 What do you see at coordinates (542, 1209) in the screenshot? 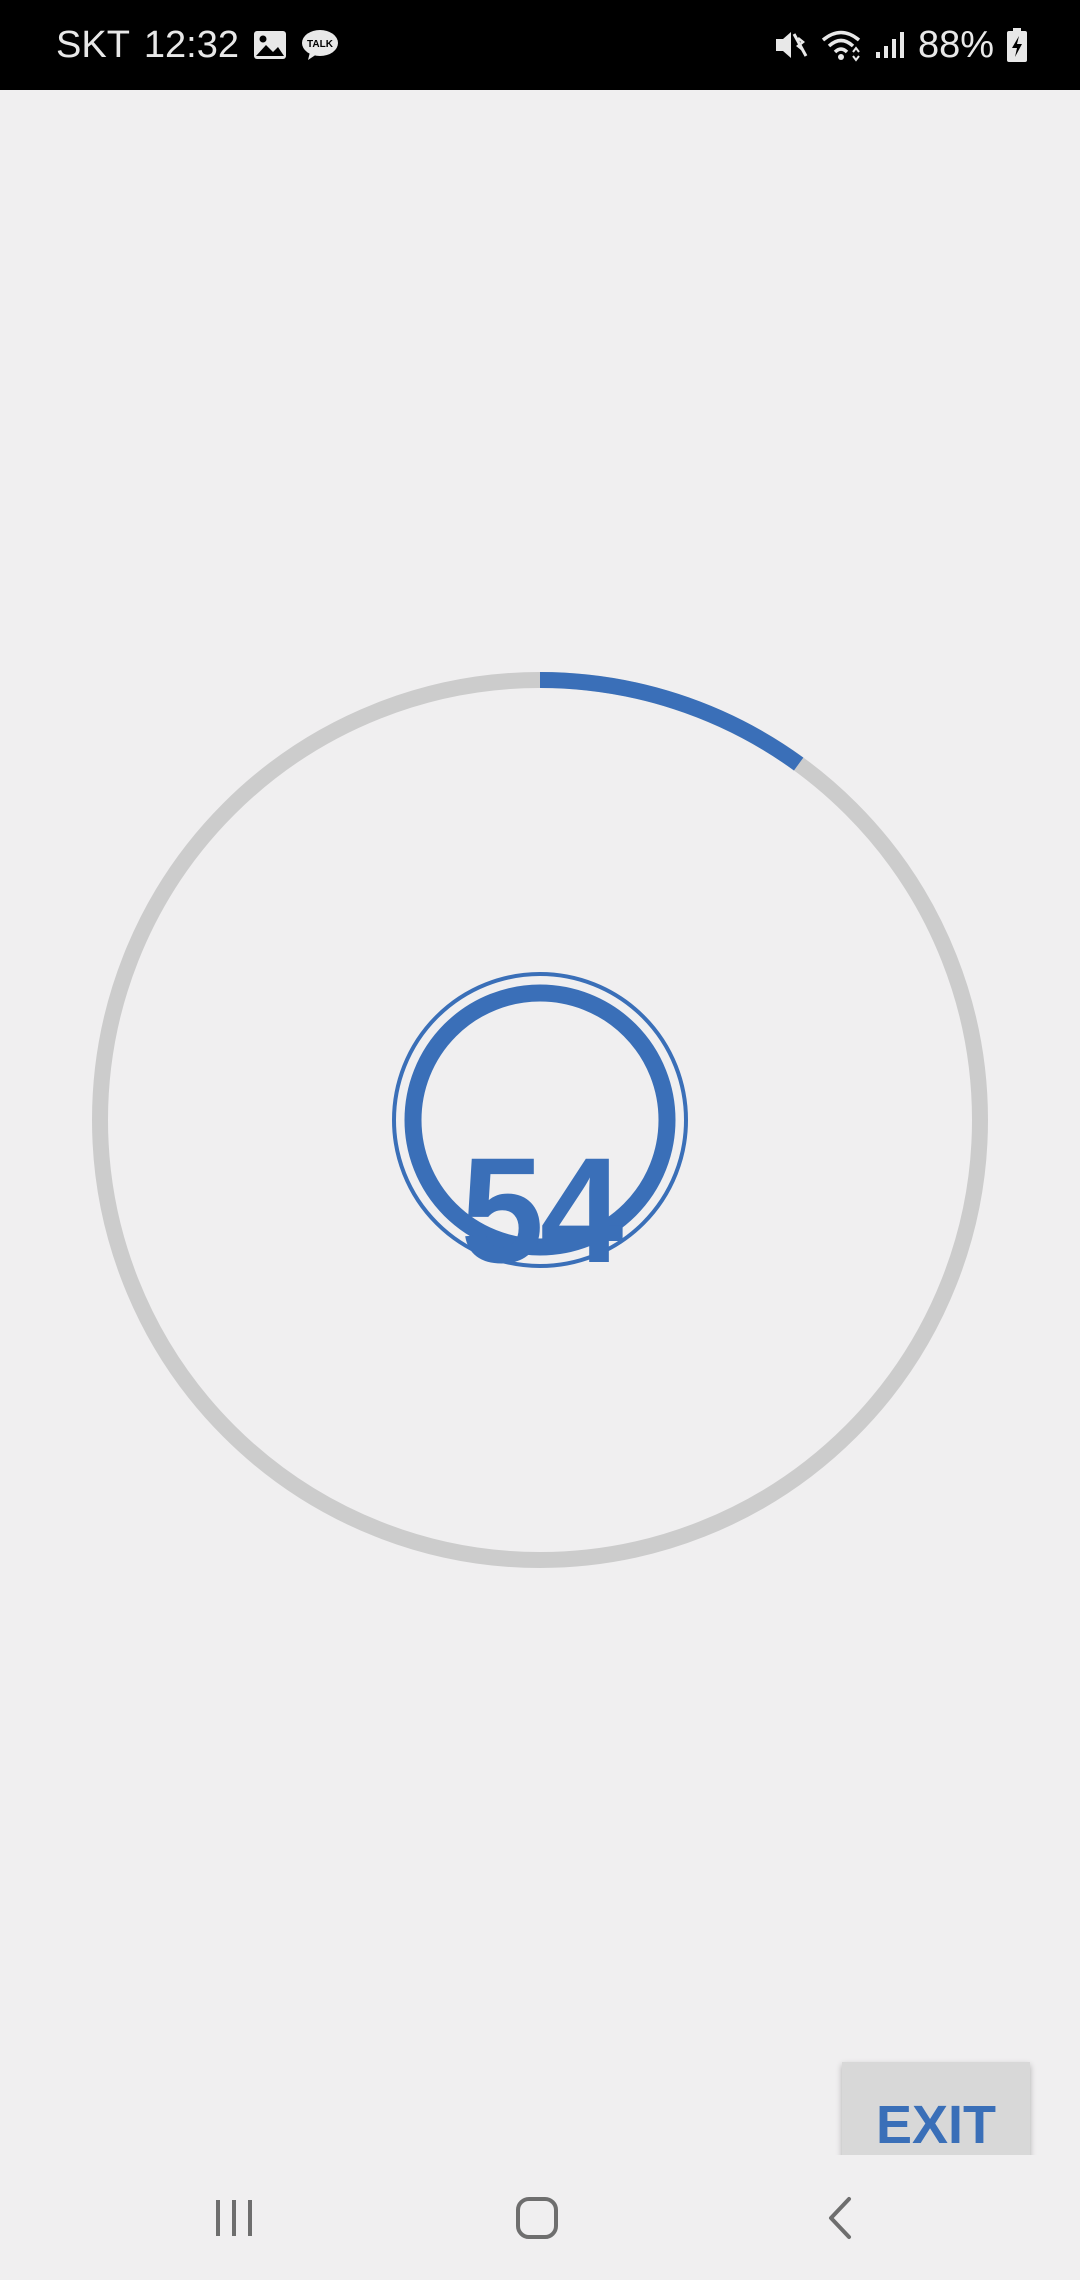
I see `countdown-number: 54` at bounding box center [542, 1209].